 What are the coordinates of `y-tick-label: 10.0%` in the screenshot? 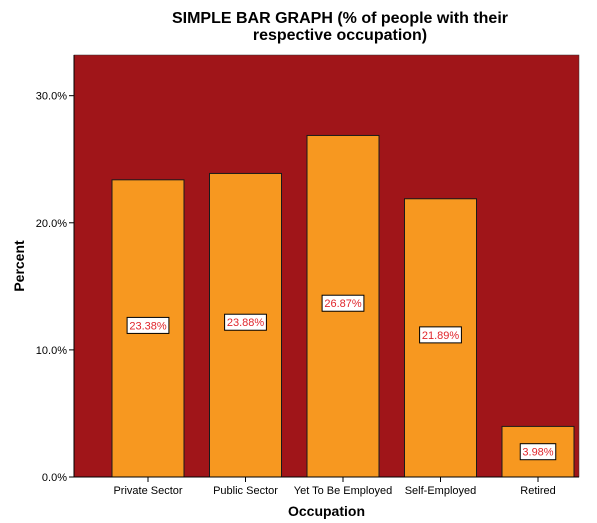 It's located at (51, 351).